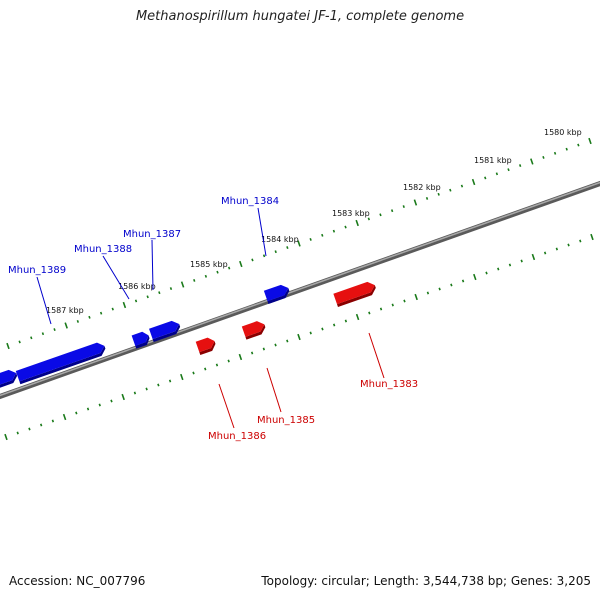 The width and height of the screenshot is (600, 600). What do you see at coordinates (237, 436) in the screenshot?
I see `gene-label-mhun_1386: Mhun_1386` at bounding box center [237, 436].